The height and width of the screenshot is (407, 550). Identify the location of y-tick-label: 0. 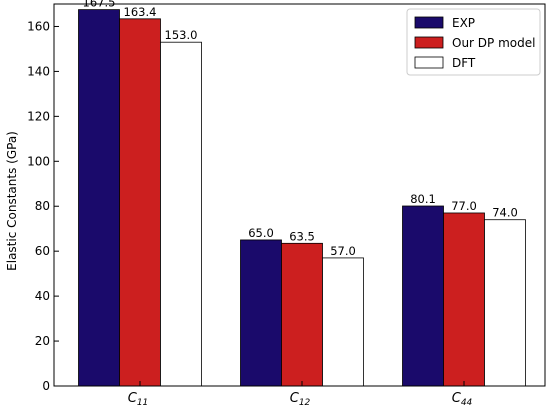
(46, 386).